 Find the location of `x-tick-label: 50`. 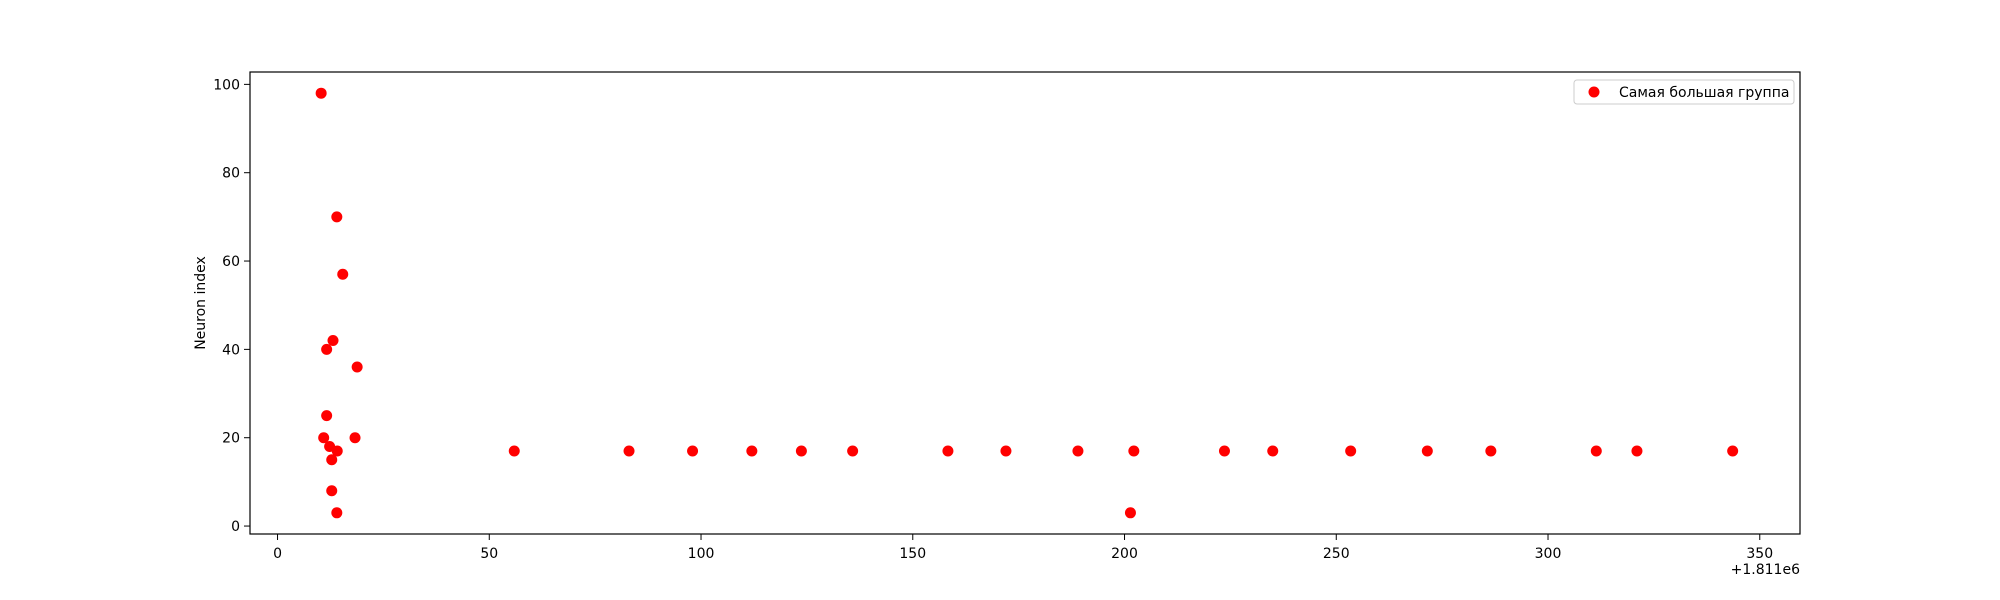

x-tick-label: 50 is located at coordinates (489, 554).